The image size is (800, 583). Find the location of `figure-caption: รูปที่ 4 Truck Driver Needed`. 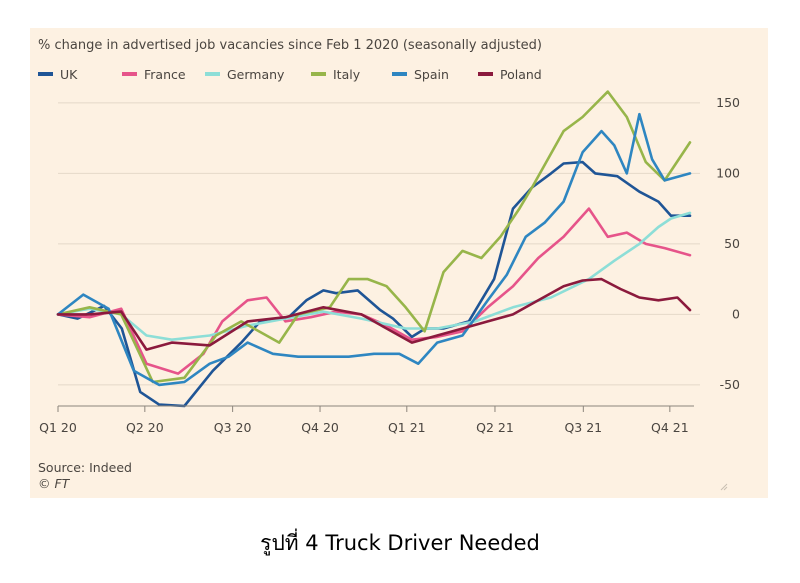

figure-caption: รูปที่ 4 Truck Driver Needed is located at coordinates (400, 543).